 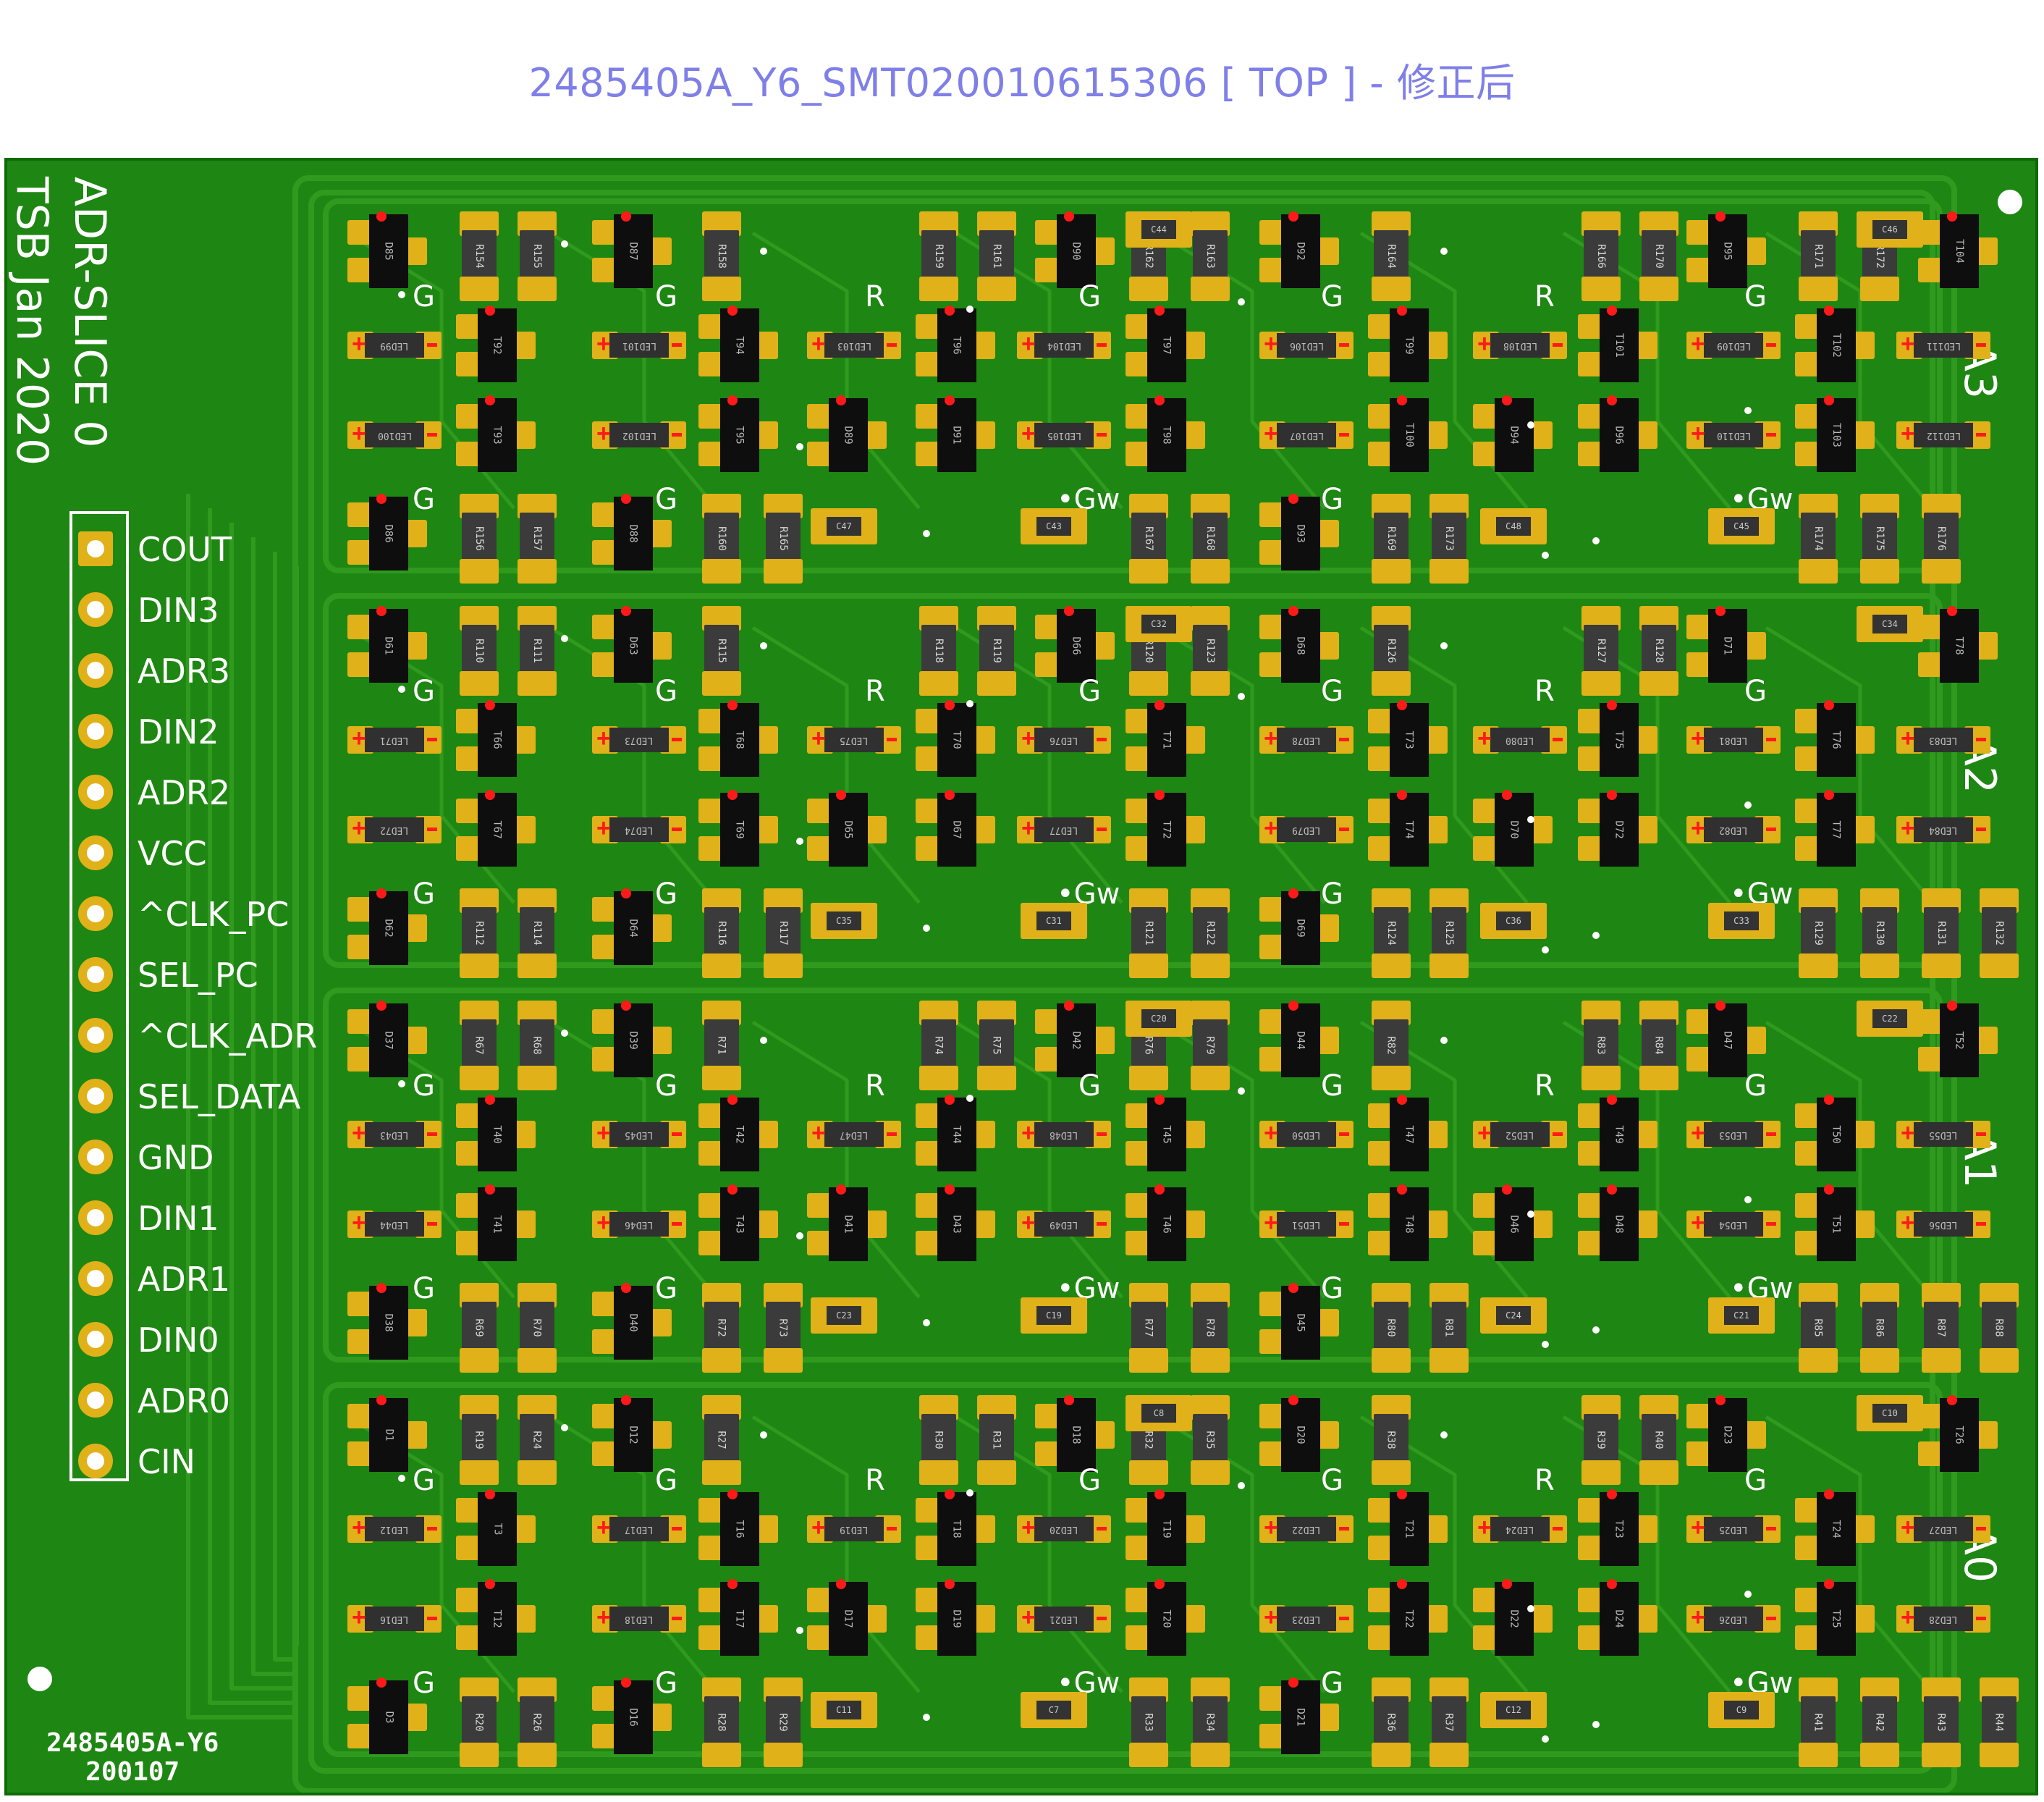 I want to click on led: LED49 +, so click(x=1064, y=1224).